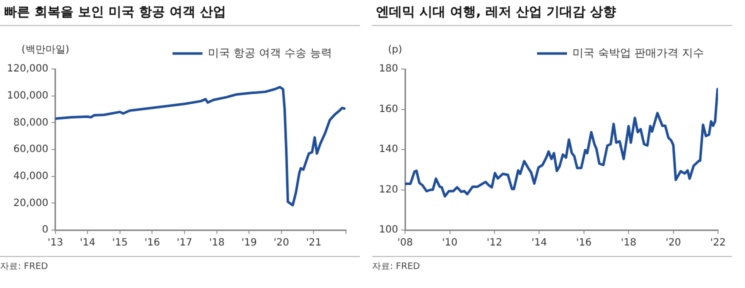 The image size is (745, 288). Describe the element at coordinates (27, 96) in the screenshot. I see `y-tick-label: 100,000` at that location.